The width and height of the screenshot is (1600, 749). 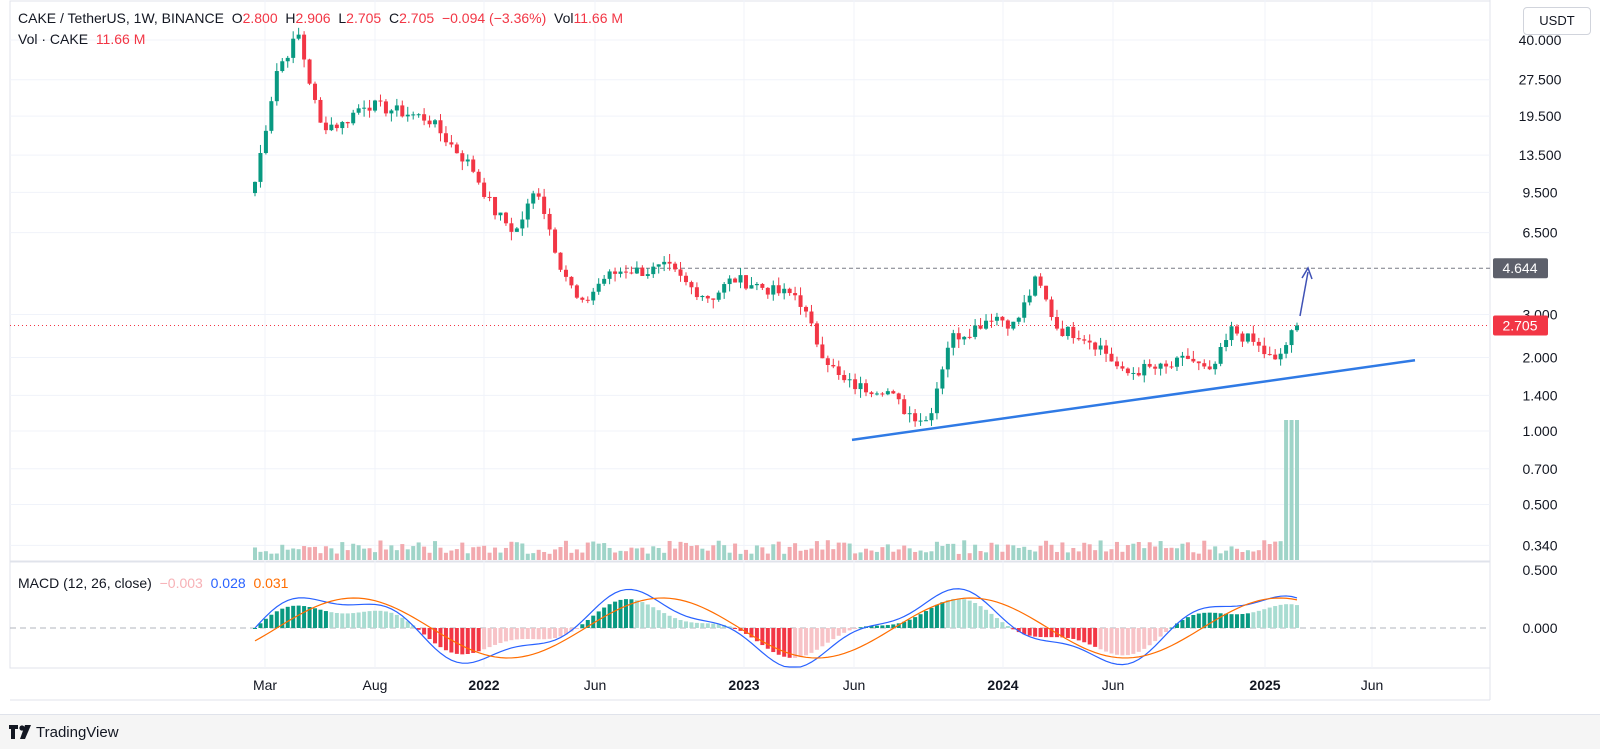 What do you see at coordinates (121, 18) in the screenshot?
I see `symbol-title: CAKE / TetherUS, 1W, BINANCE` at bounding box center [121, 18].